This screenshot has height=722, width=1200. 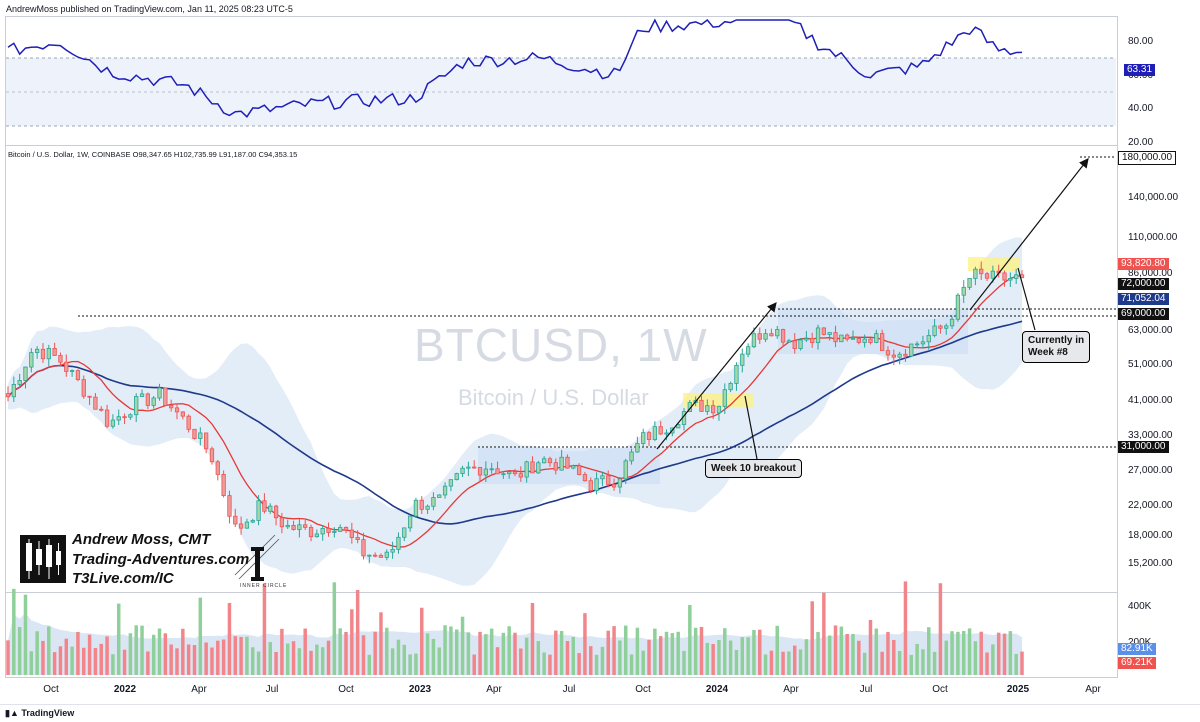 I want to click on volume-axis-label: 200K, so click(x=1139, y=642).